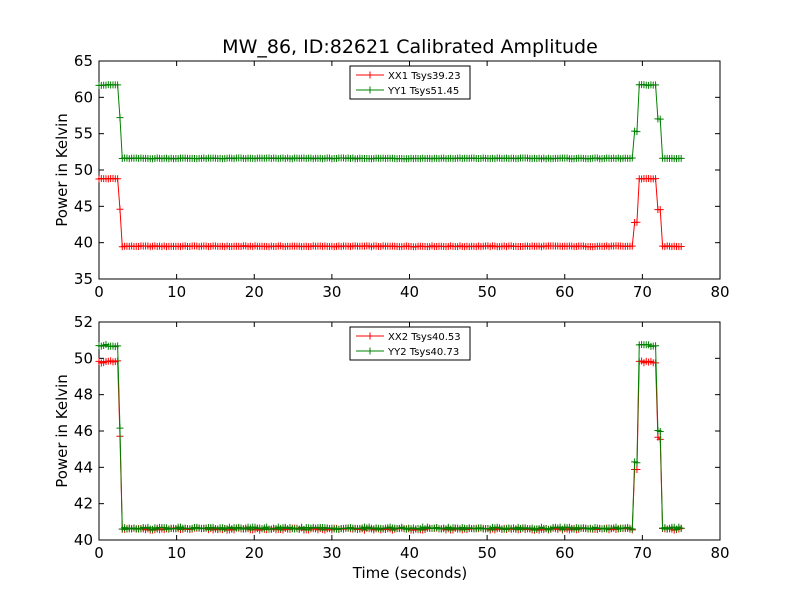  What do you see at coordinates (62, 170) in the screenshot?
I see `y-axis-label-top: Power in Kelvin` at bounding box center [62, 170].